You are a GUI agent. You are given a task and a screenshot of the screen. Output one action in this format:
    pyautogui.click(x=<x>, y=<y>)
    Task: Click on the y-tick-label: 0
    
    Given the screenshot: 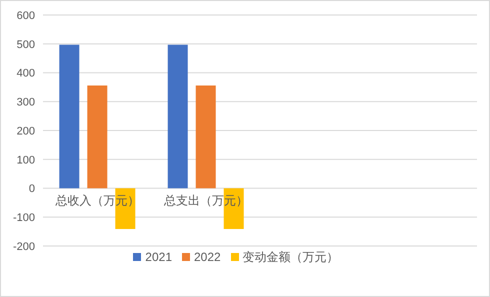 What is the action you would take?
    pyautogui.click(x=31, y=189)
    